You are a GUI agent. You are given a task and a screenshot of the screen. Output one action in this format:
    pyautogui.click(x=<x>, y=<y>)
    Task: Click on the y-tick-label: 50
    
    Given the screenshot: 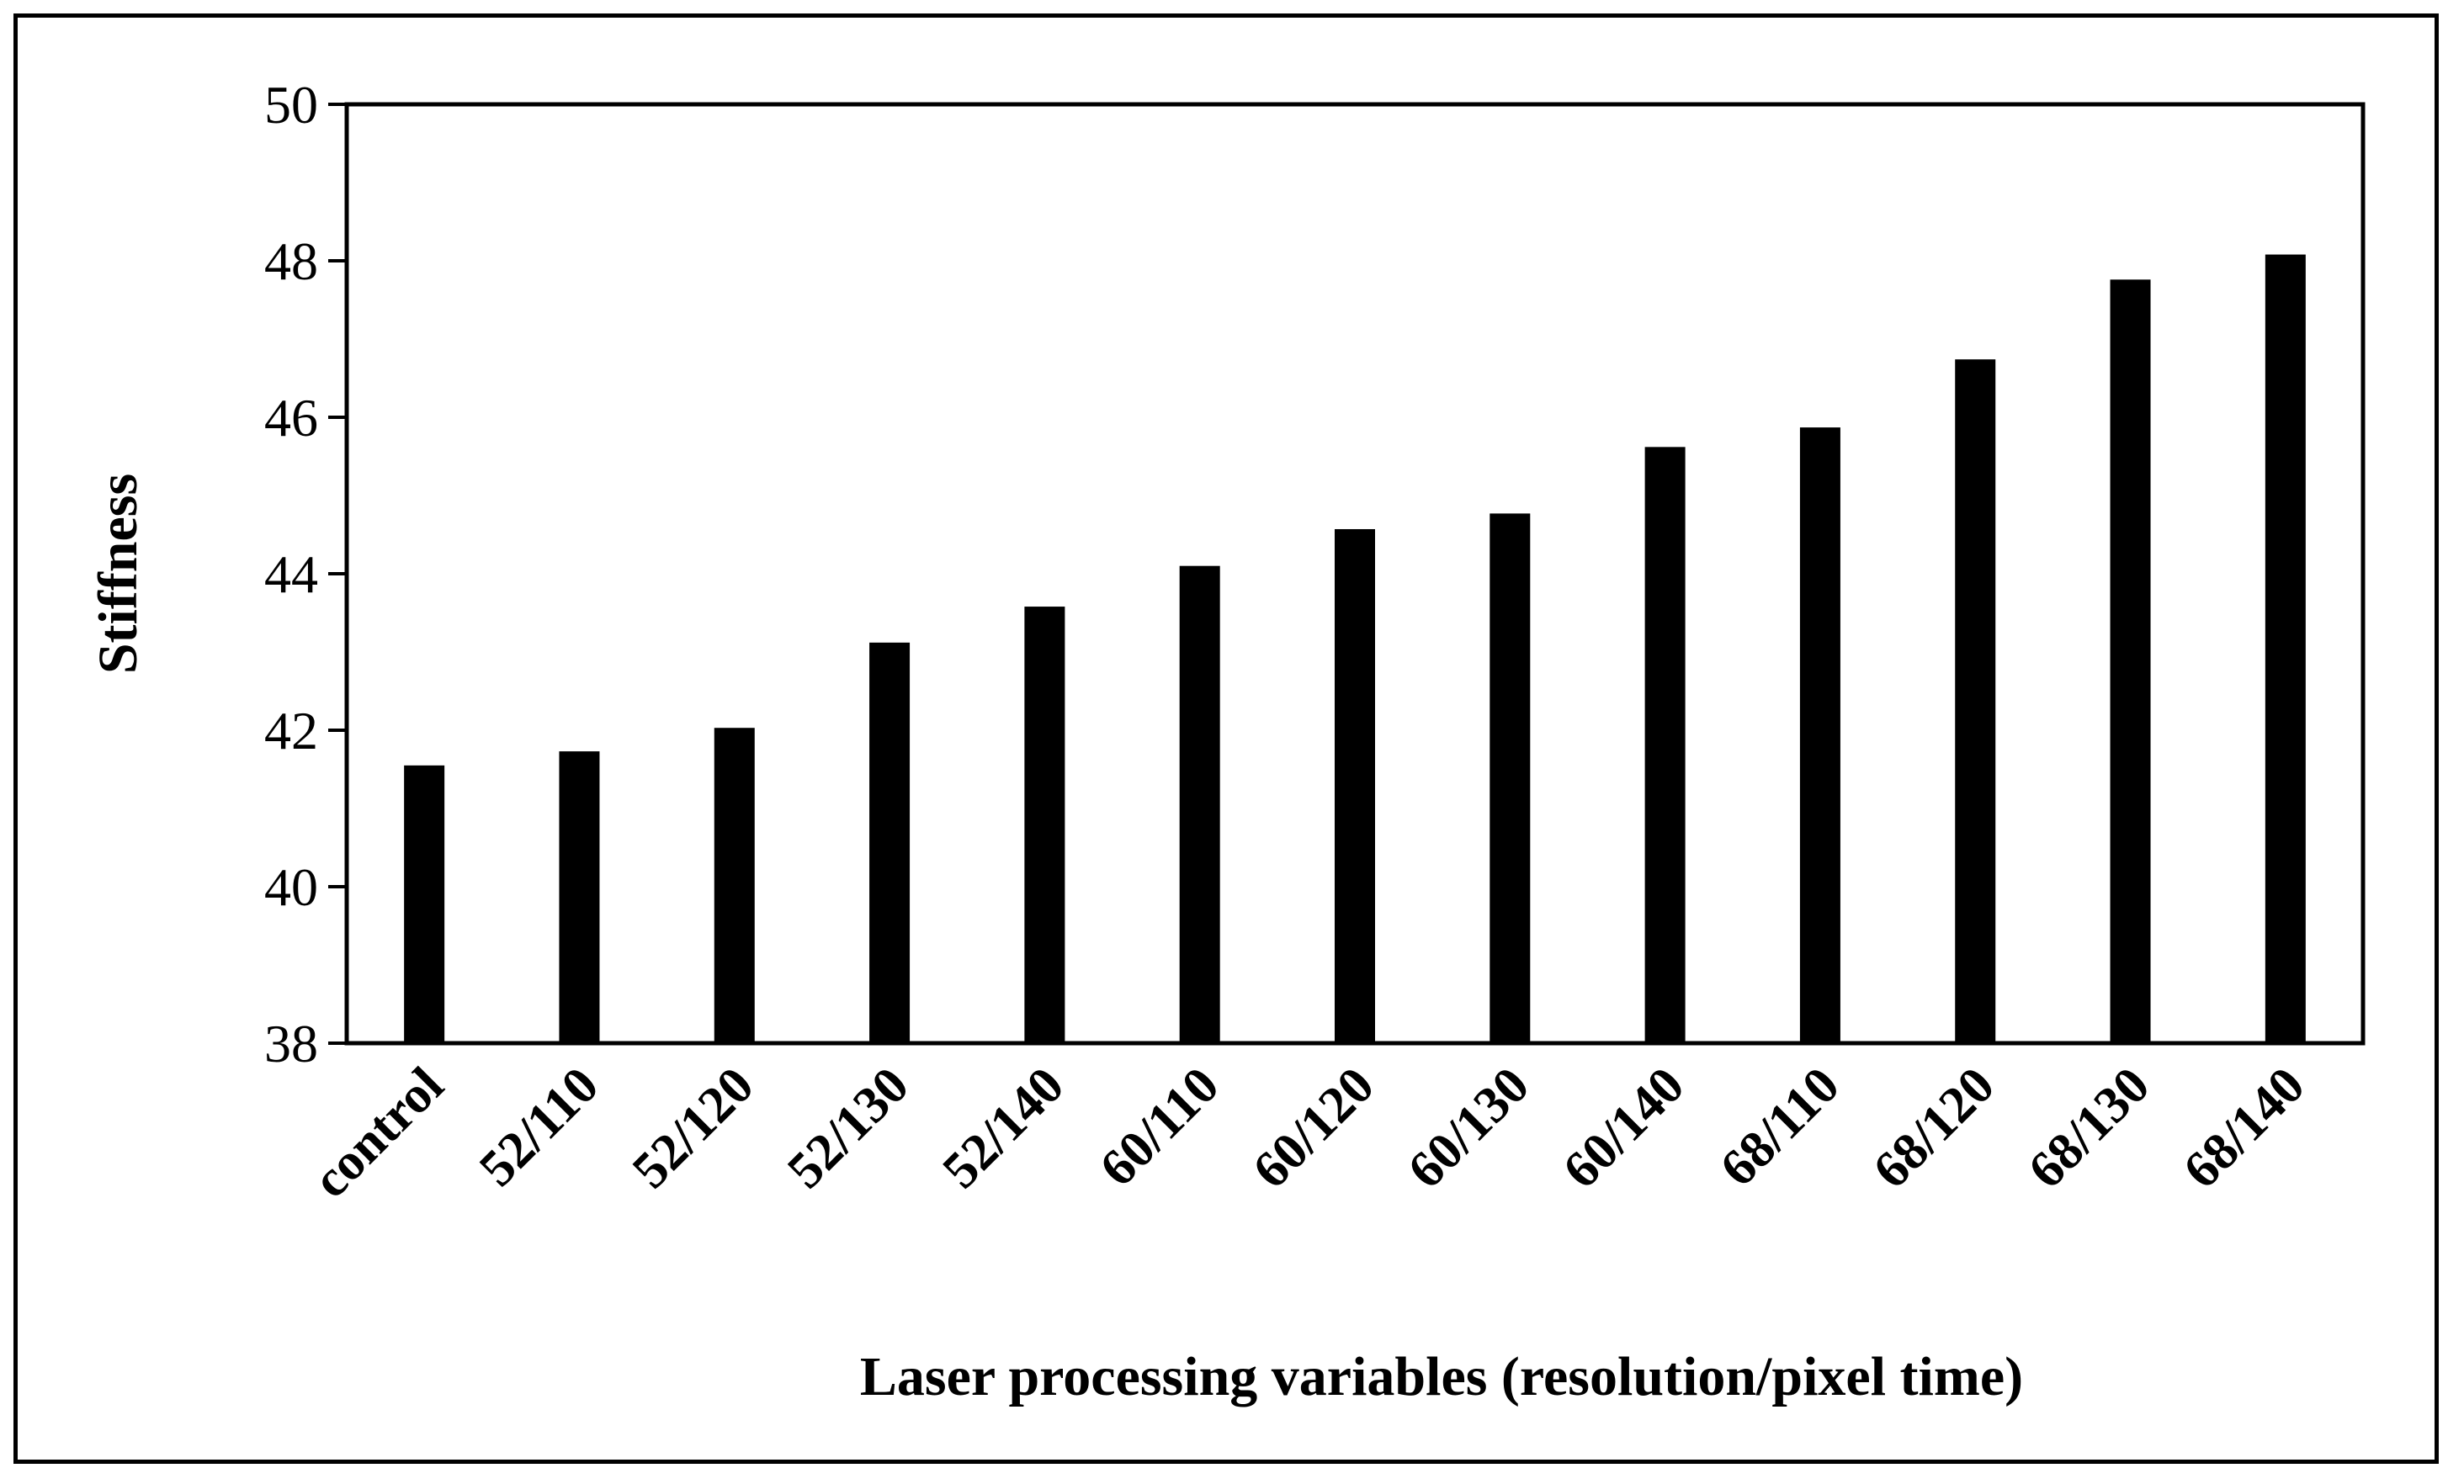 What is the action you would take?
    pyautogui.click(x=291, y=105)
    